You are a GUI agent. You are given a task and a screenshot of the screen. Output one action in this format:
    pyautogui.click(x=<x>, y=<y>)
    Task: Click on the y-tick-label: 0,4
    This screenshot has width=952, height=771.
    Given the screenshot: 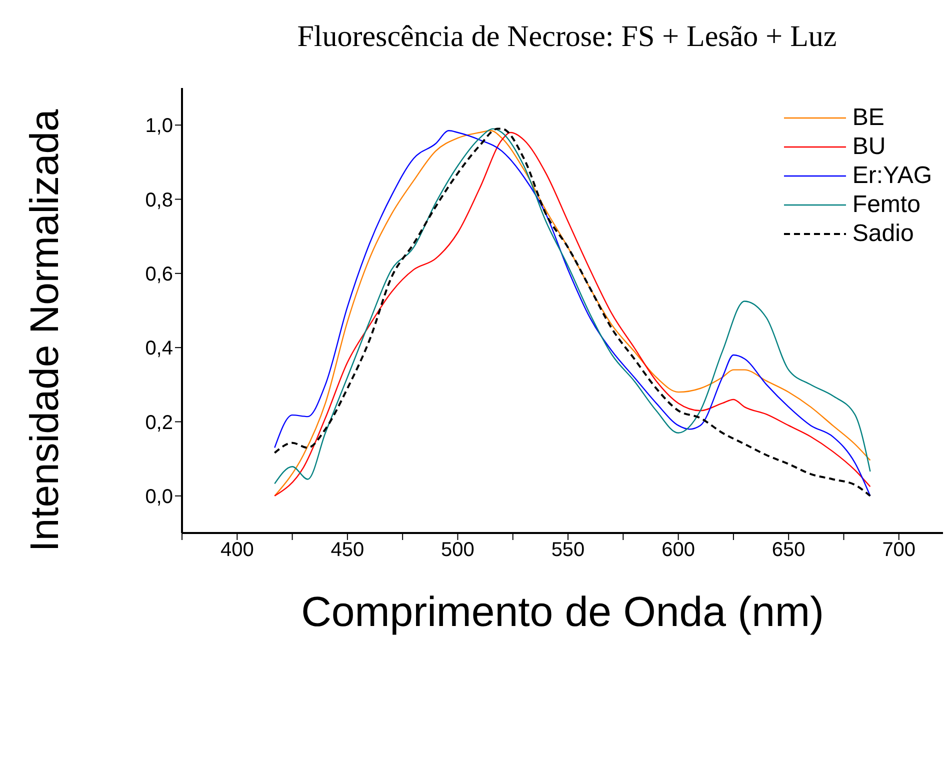 What is the action you would take?
    pyautogui.click(x=159, y=349)
    